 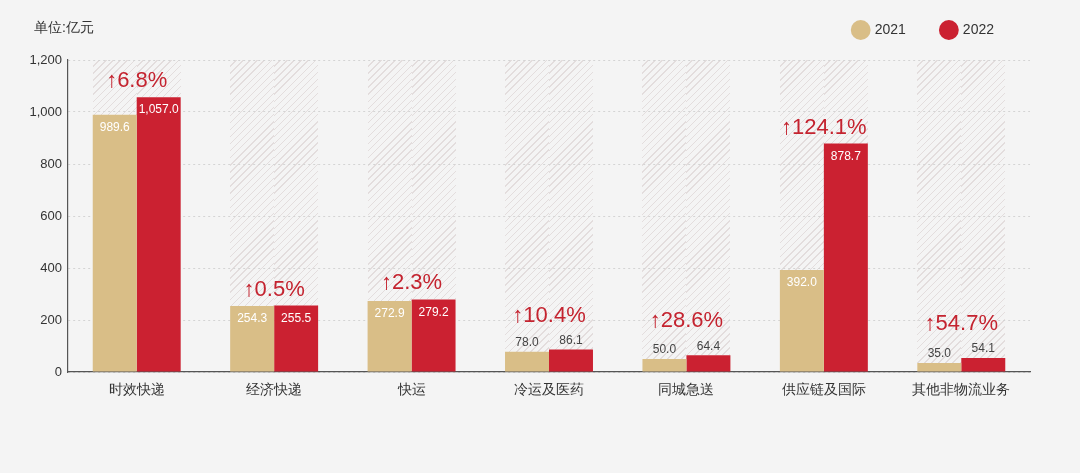 I want to click on data-label: 392.0, so click(x=802, y=282).